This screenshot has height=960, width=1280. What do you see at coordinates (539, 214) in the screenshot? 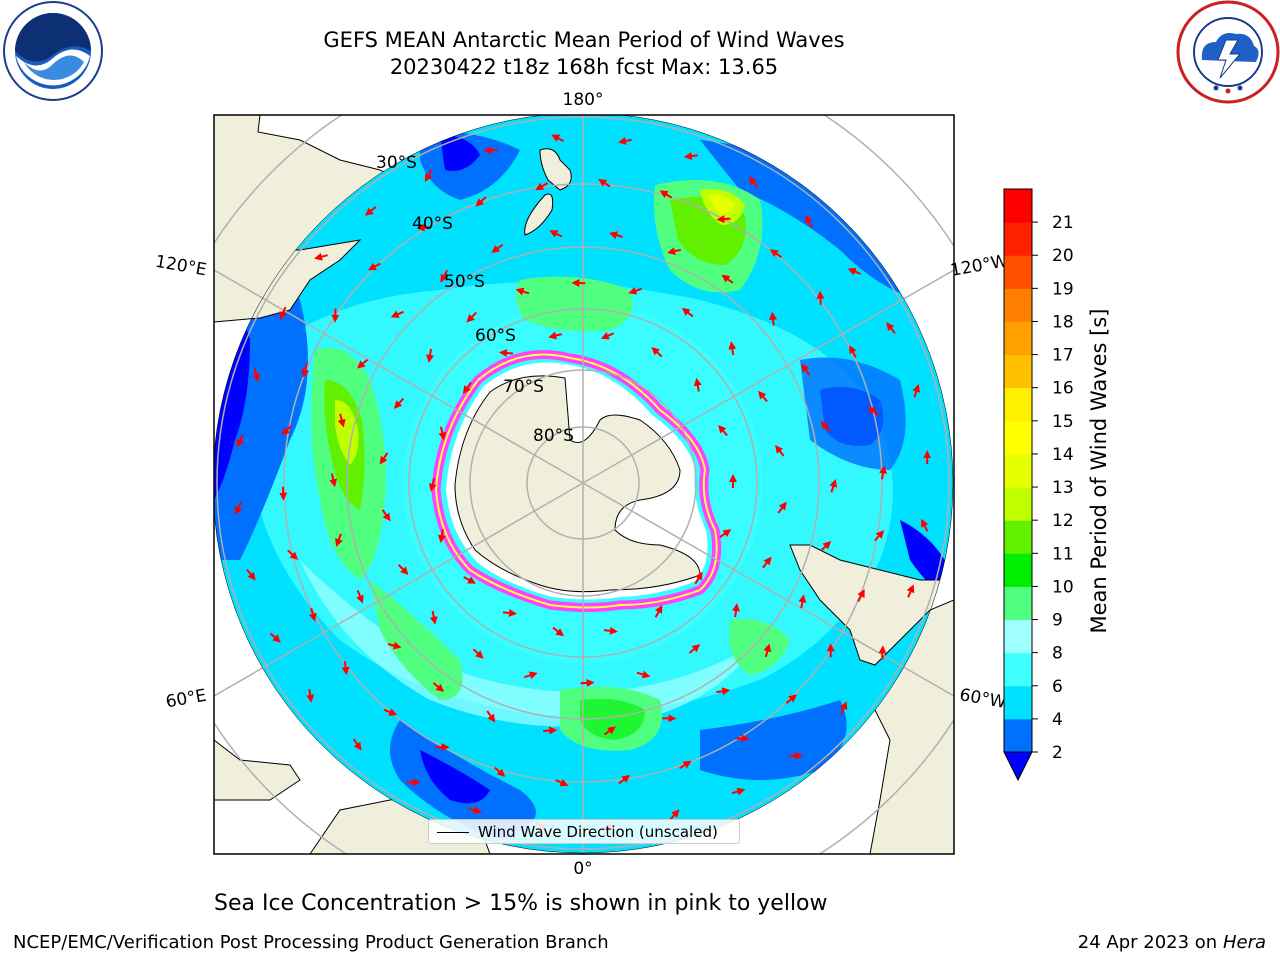
I see `land-new-zealand-south` at bounding box center [539, 214].